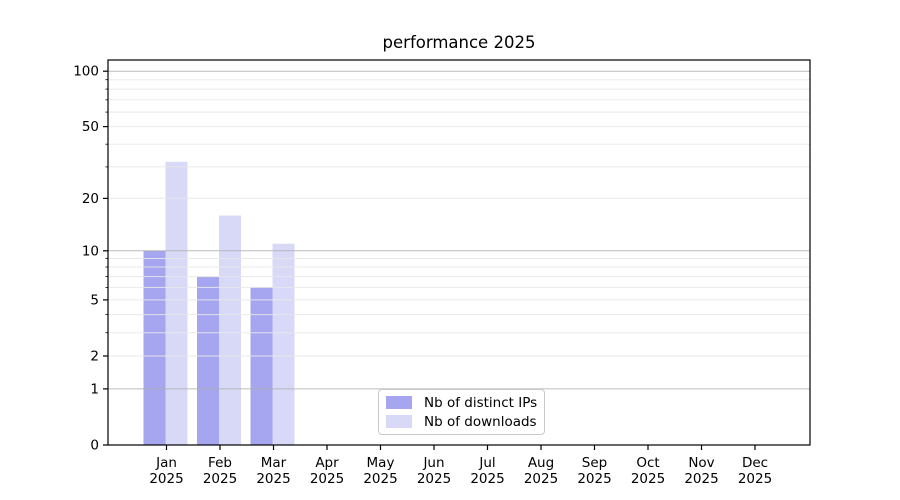 This screenshot has height=500, width=900. Describe the element at coordinates (701, 463) in the screenshot. I see `x-tick-label-month: Nov` at that location.